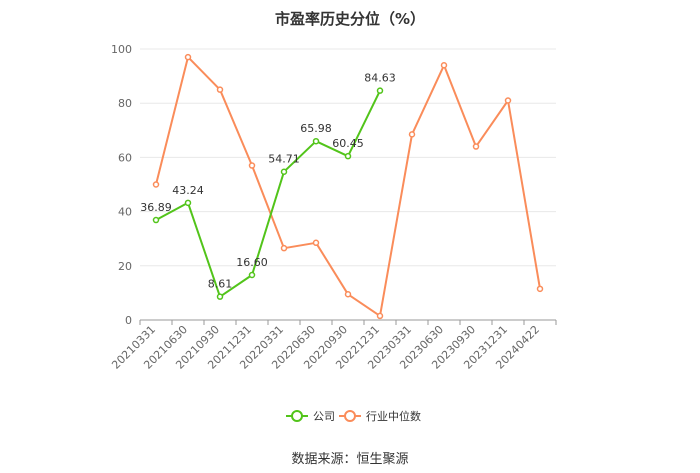 The image size is (700, 473). I want to click on y-axis: 0 20 40 60 80 100, so click(121, 185).